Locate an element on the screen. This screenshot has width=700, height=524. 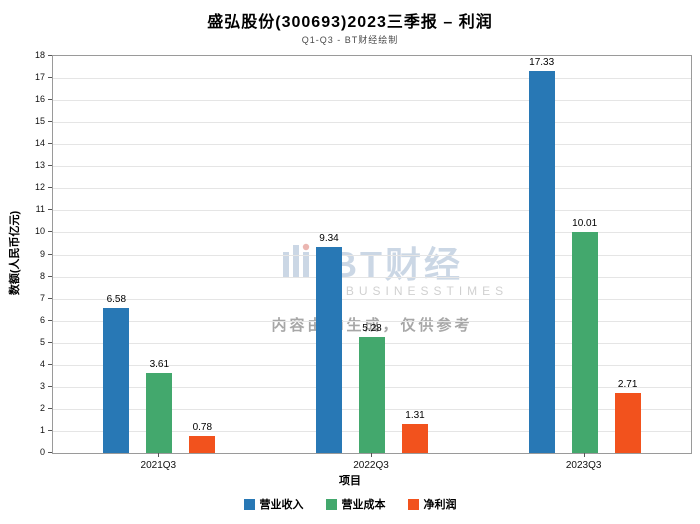
y-tick-label: 14 is located at coordinates (39, 143).